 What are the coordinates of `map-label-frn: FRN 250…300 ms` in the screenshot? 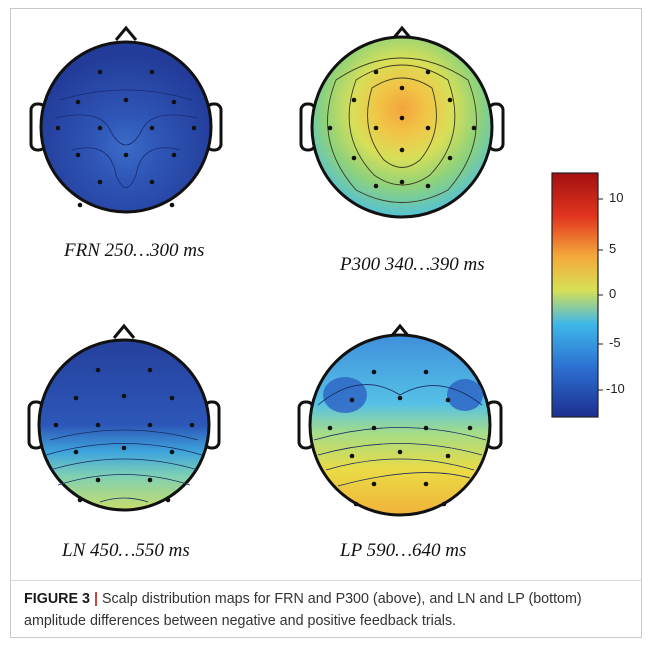 It's located at (134, 250).